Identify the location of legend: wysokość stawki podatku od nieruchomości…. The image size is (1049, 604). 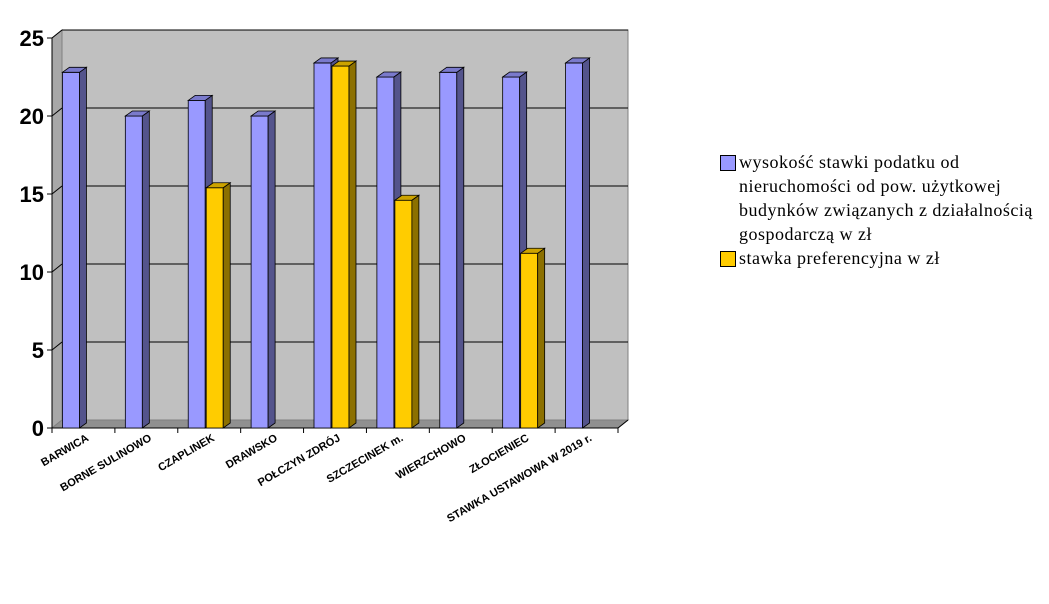
(880, 210).